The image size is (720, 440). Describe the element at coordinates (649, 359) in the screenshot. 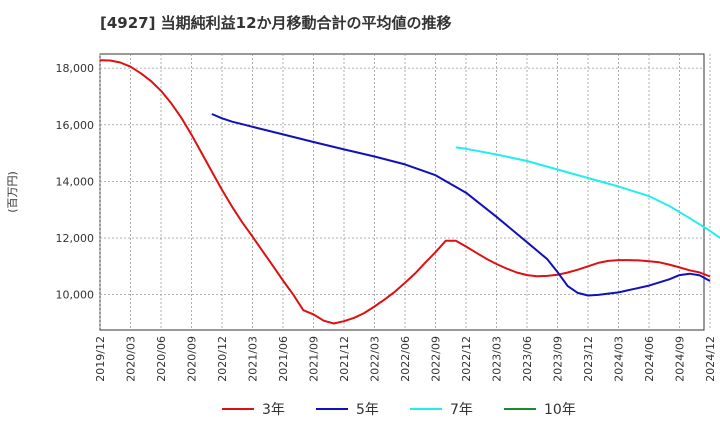

I see `x-tick-label: 2024/06` at that location.